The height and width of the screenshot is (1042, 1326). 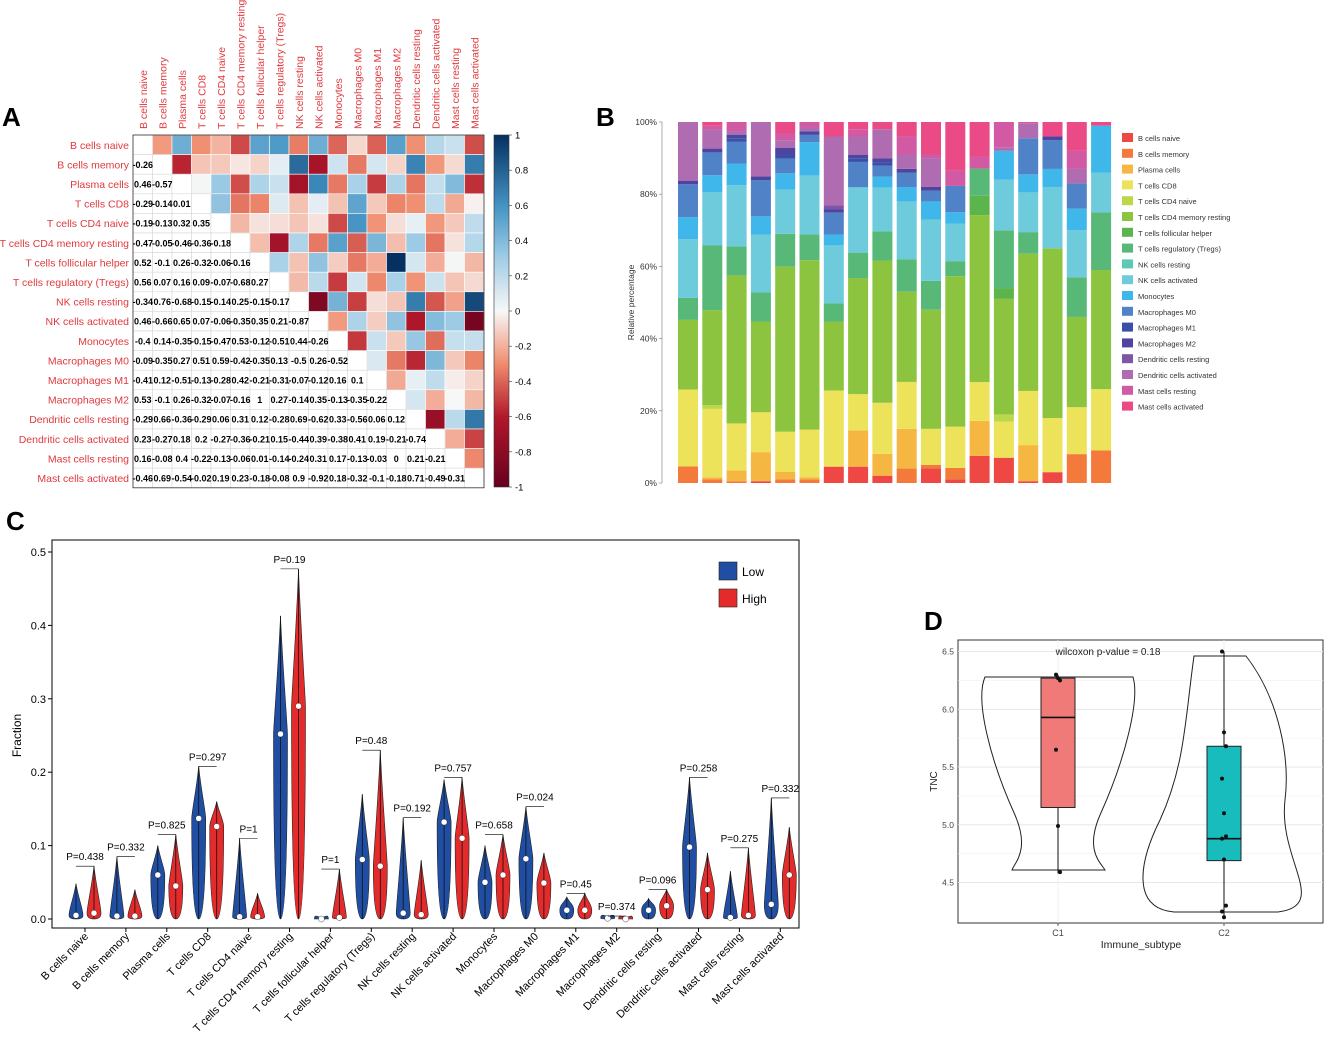 What do you see at coordinates (144, 99) in the screenshot?
I see `heatmap-col-label: B cells naive` at bounding box center [144, 99].